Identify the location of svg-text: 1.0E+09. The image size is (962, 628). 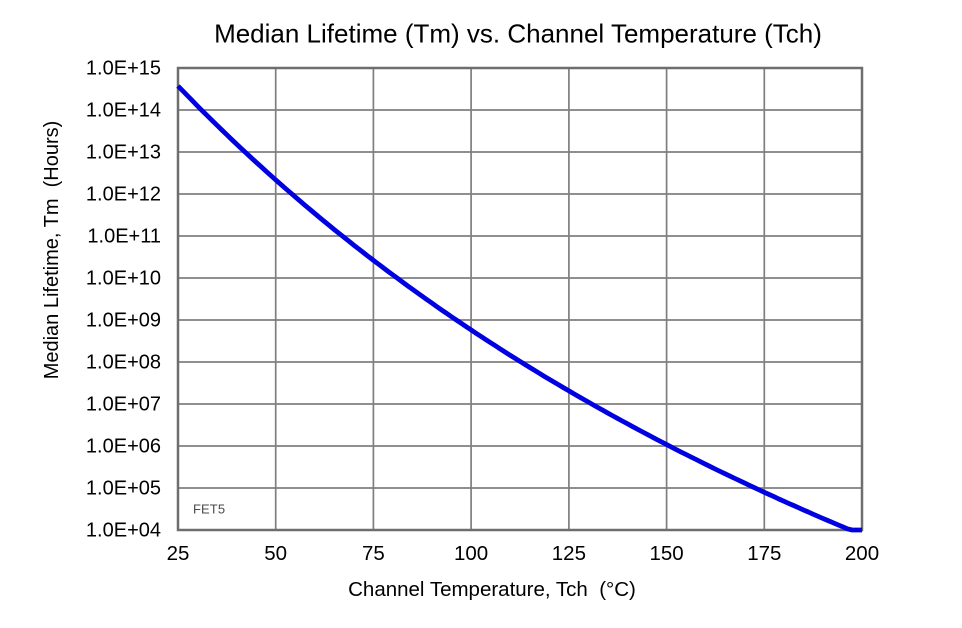
(123, 321).